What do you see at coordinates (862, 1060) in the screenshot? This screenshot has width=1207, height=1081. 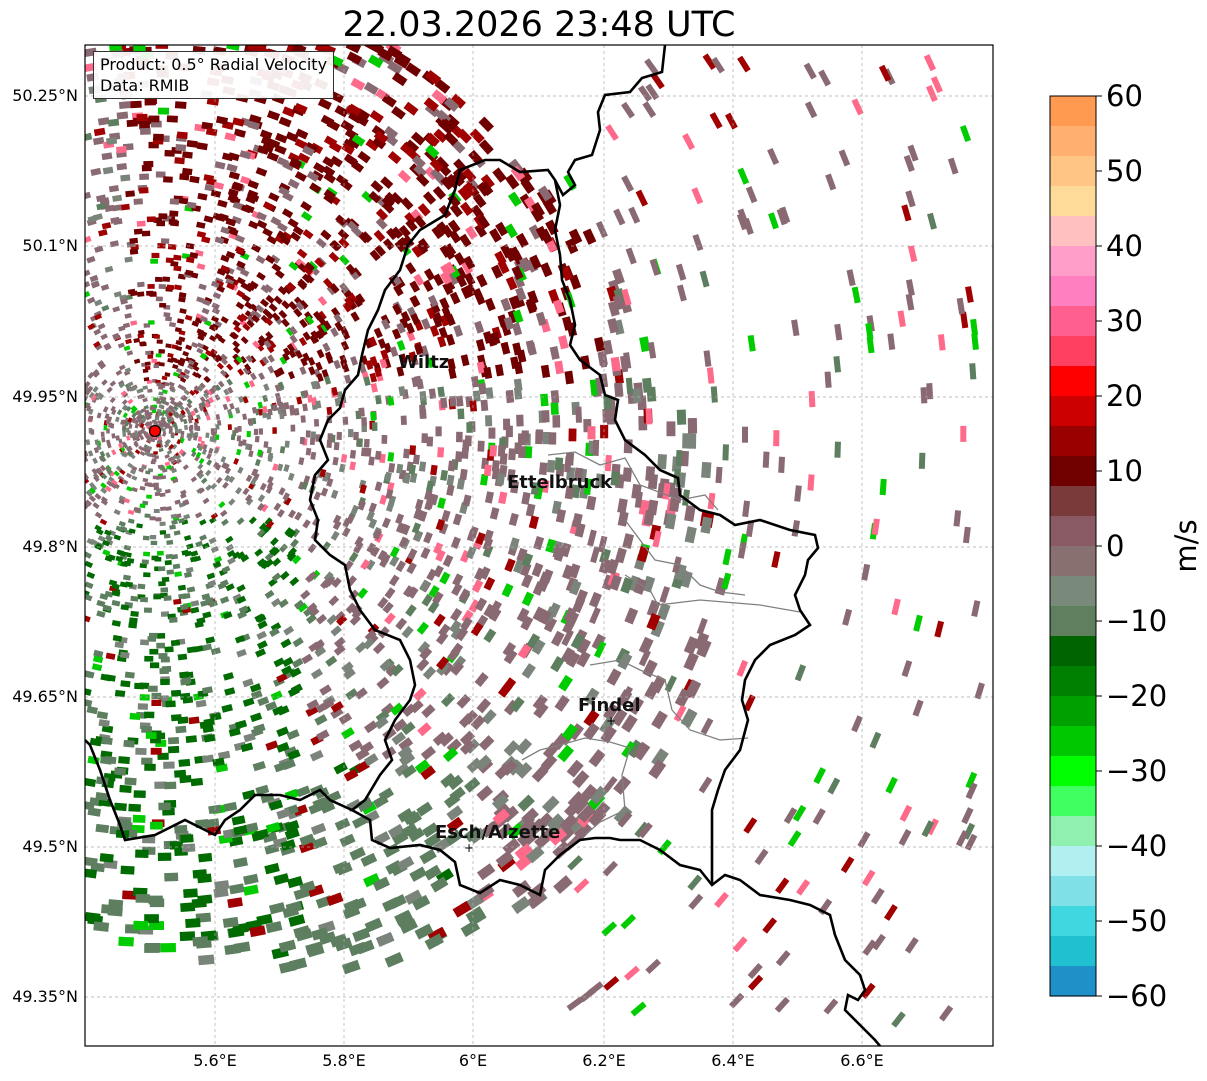 I see `lon-label-6-6: 6.6°E` at bounding box center [862, 1060].